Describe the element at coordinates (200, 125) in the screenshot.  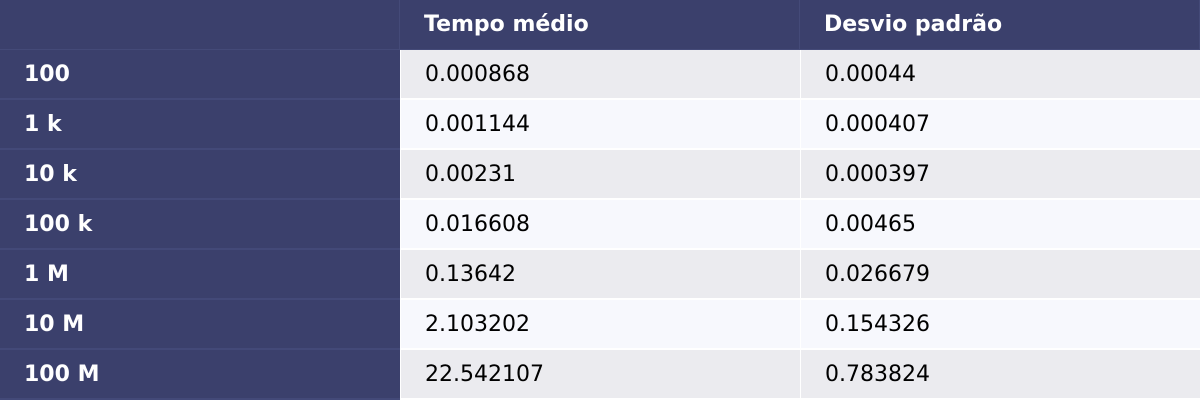
I see `row-label: 1 k` at that location.